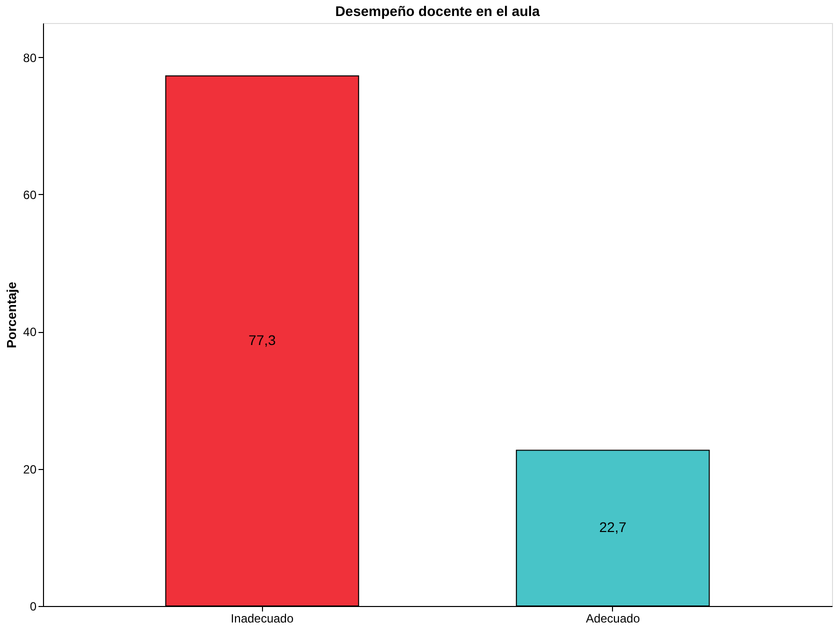  What do you see at coordinates (33, 607) in the screenshot?
I see `y-tick-label: 0` at bounding box center [33, 607].